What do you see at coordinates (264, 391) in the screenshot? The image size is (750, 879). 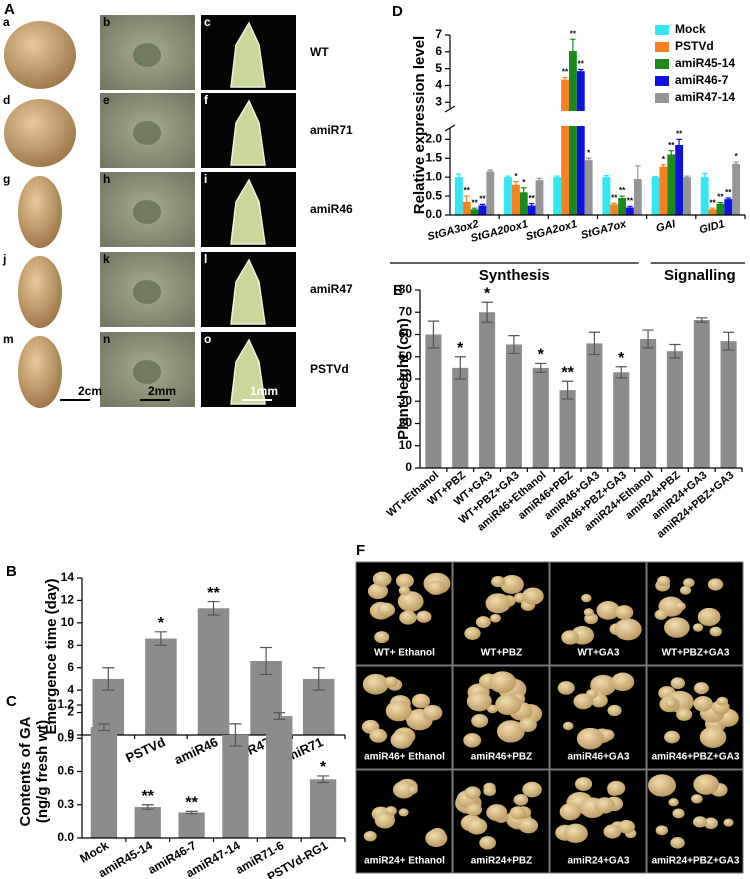 I see `scale-bar-label: 1mm` at bounding box center [264, 391].